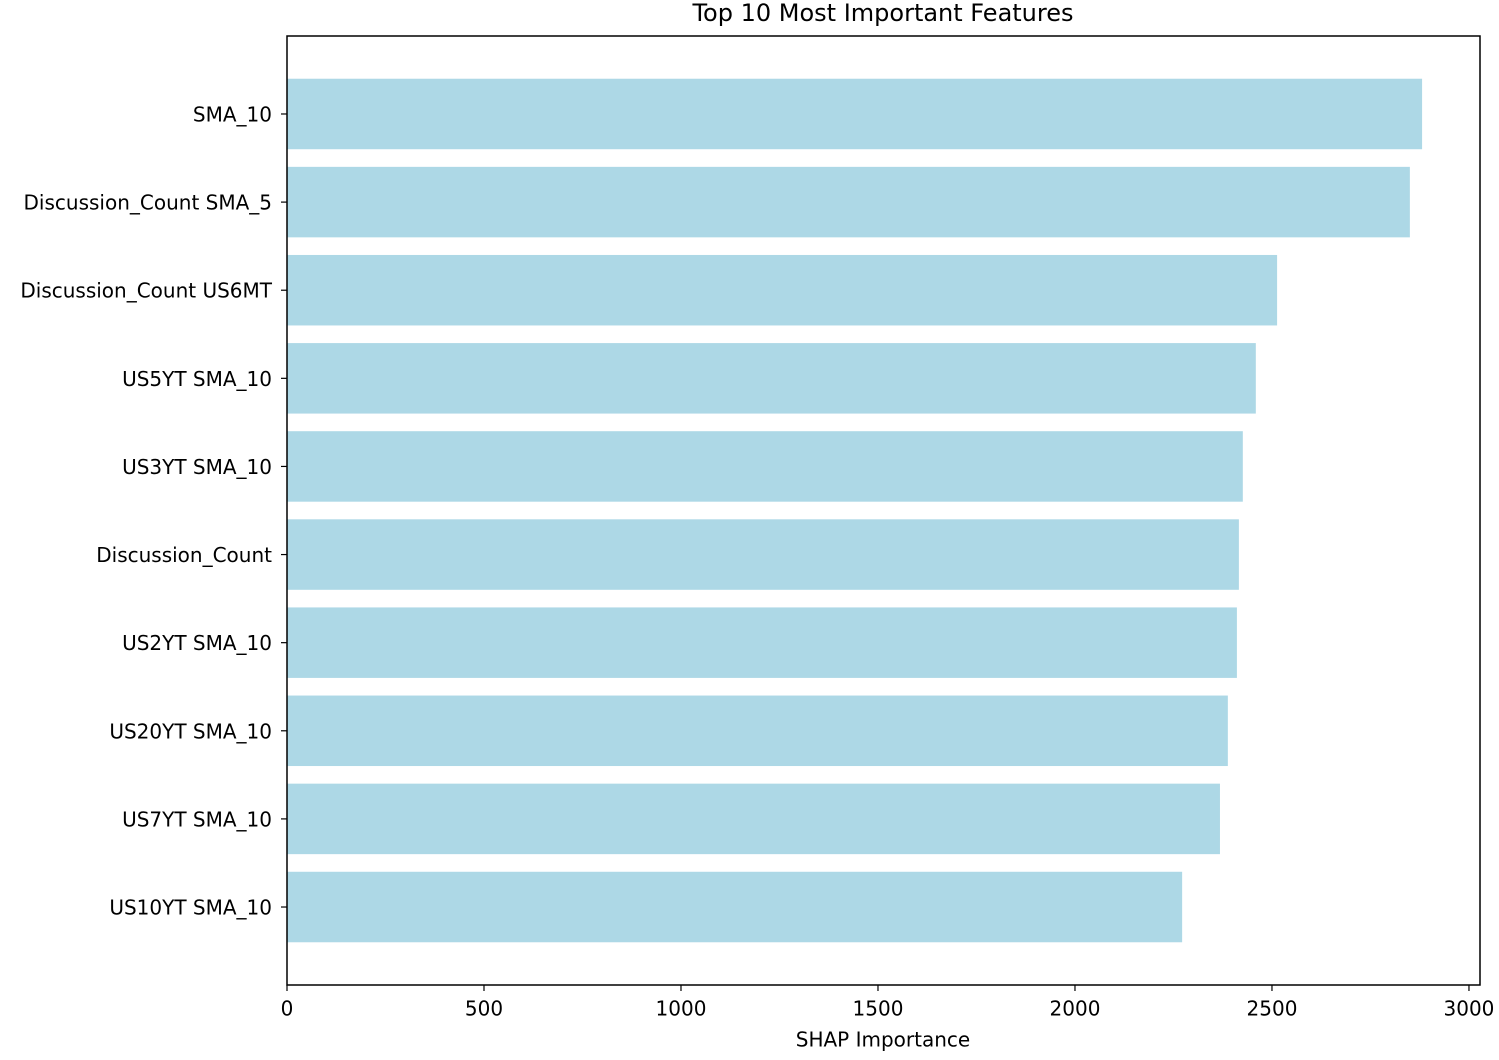  I want to click on y-tick-label: Discussion_Count US6MT, so click(146, 291).